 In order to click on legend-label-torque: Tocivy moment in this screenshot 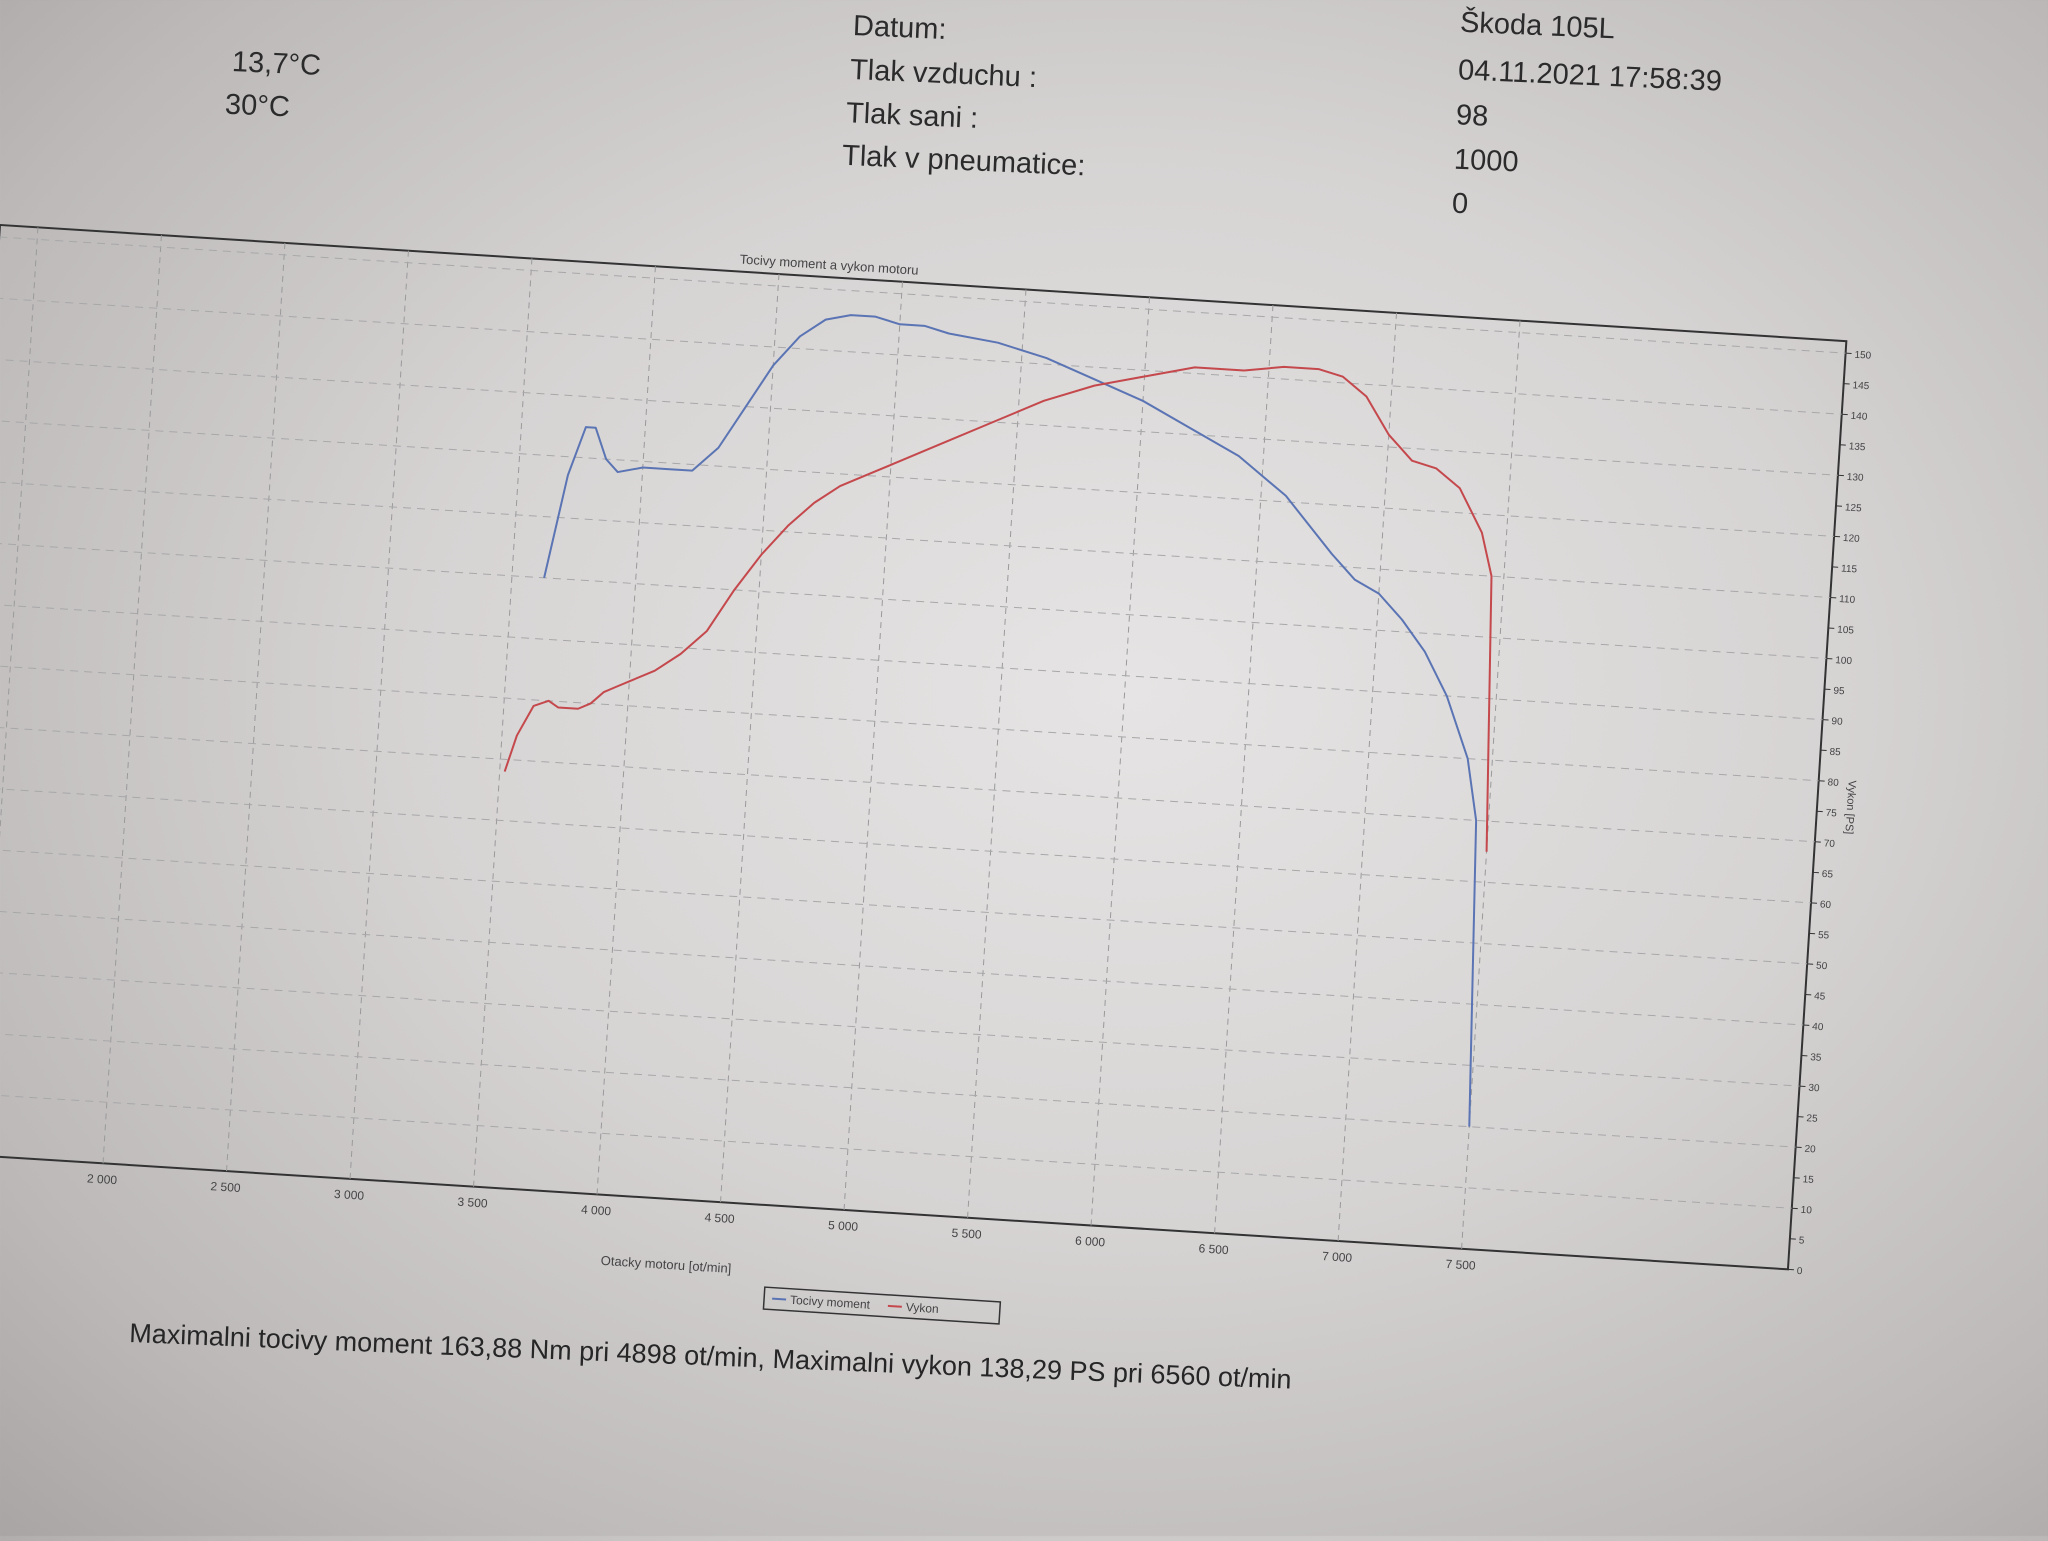, I will do `click(830, 1302)`.